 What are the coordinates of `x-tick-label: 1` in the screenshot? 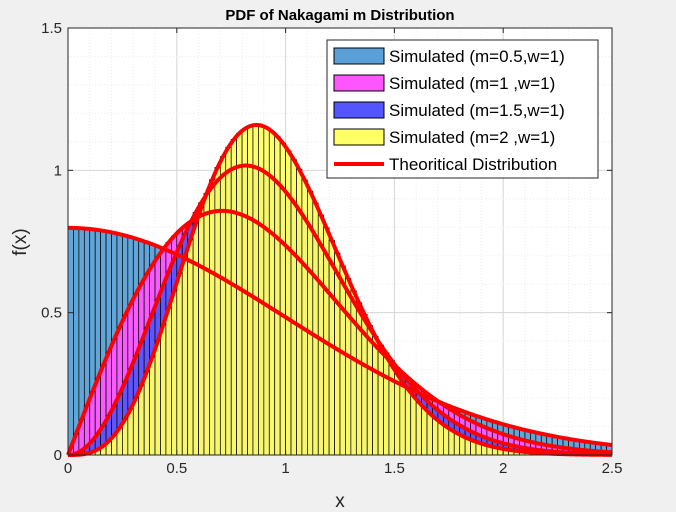 It's located at (285, 468).